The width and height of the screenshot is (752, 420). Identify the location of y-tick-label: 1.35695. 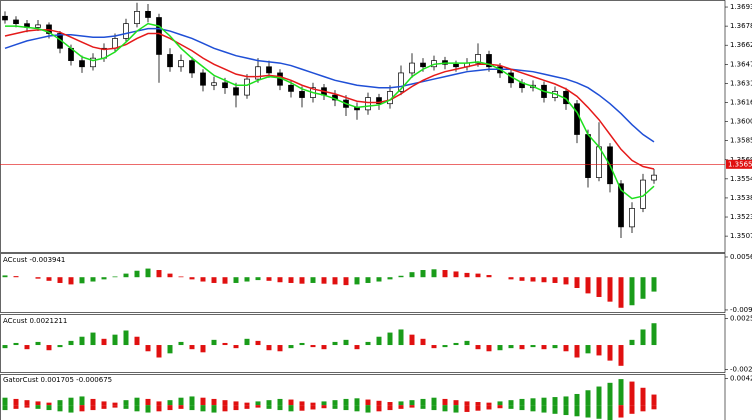
(741, 160).